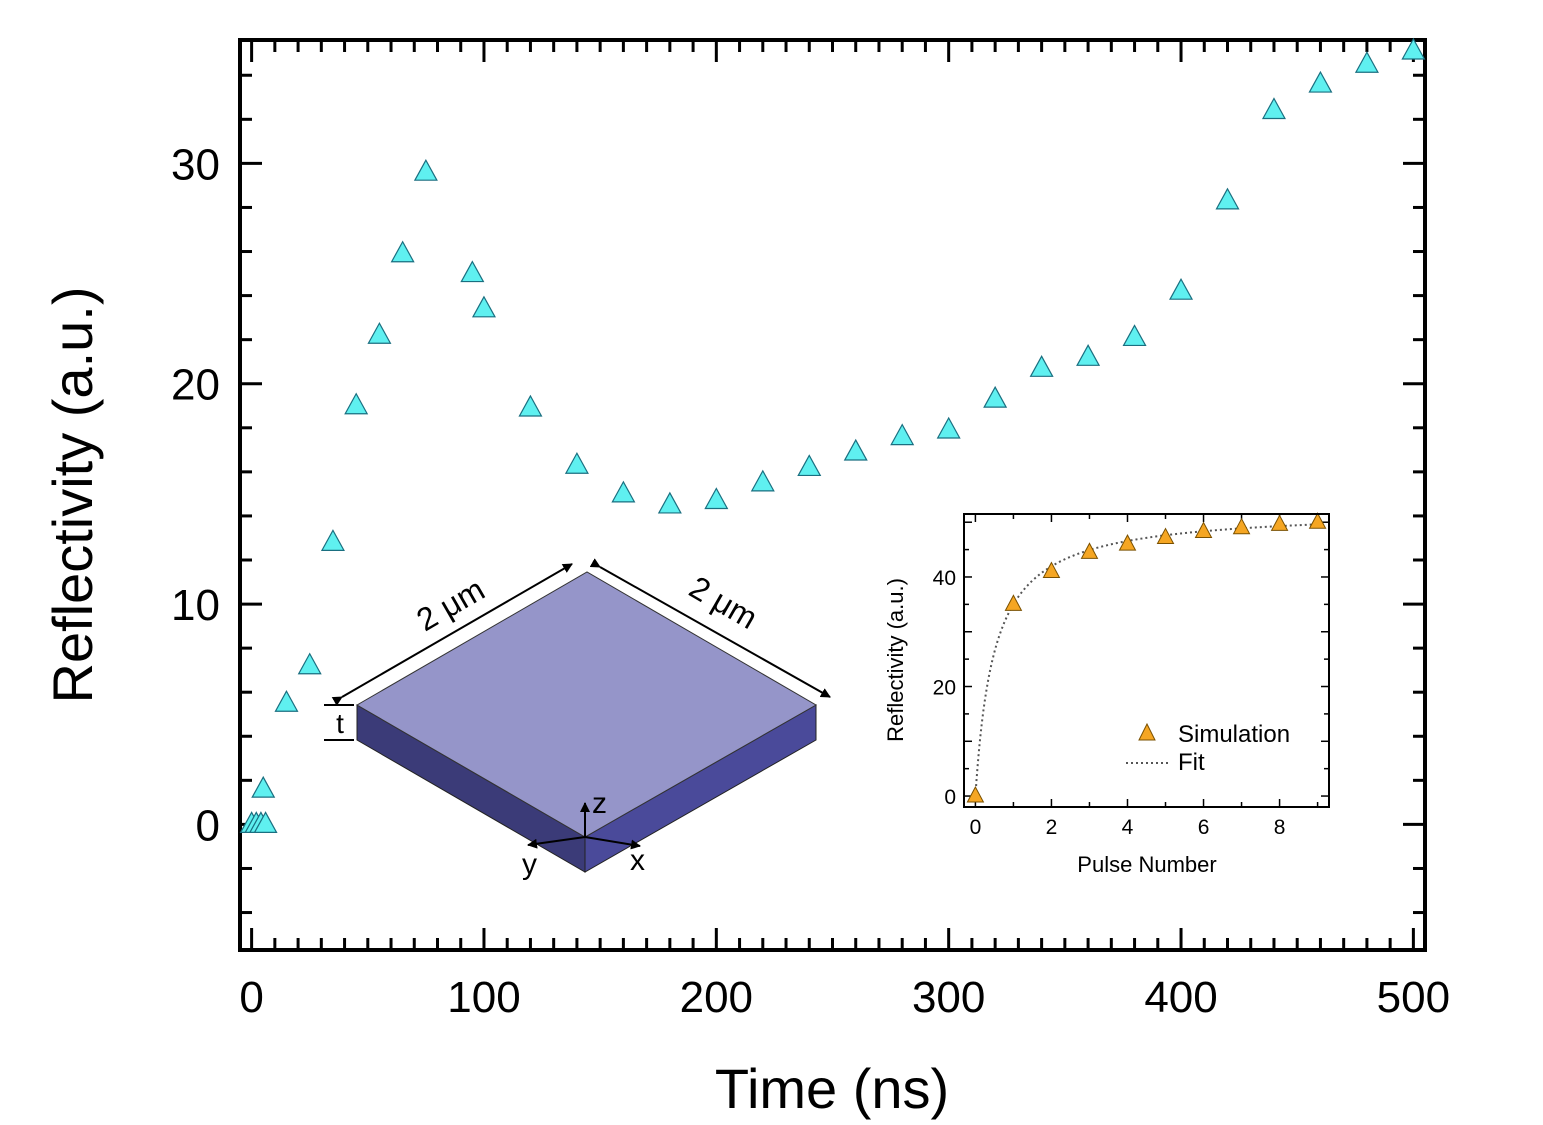 Image resolution: width=1543 pixels, height=1125 pixels. What do you see at coordinates (195, 385) in the screenshot?
I see `main-y-tick-label: 20` at bounding box center [195, 385].